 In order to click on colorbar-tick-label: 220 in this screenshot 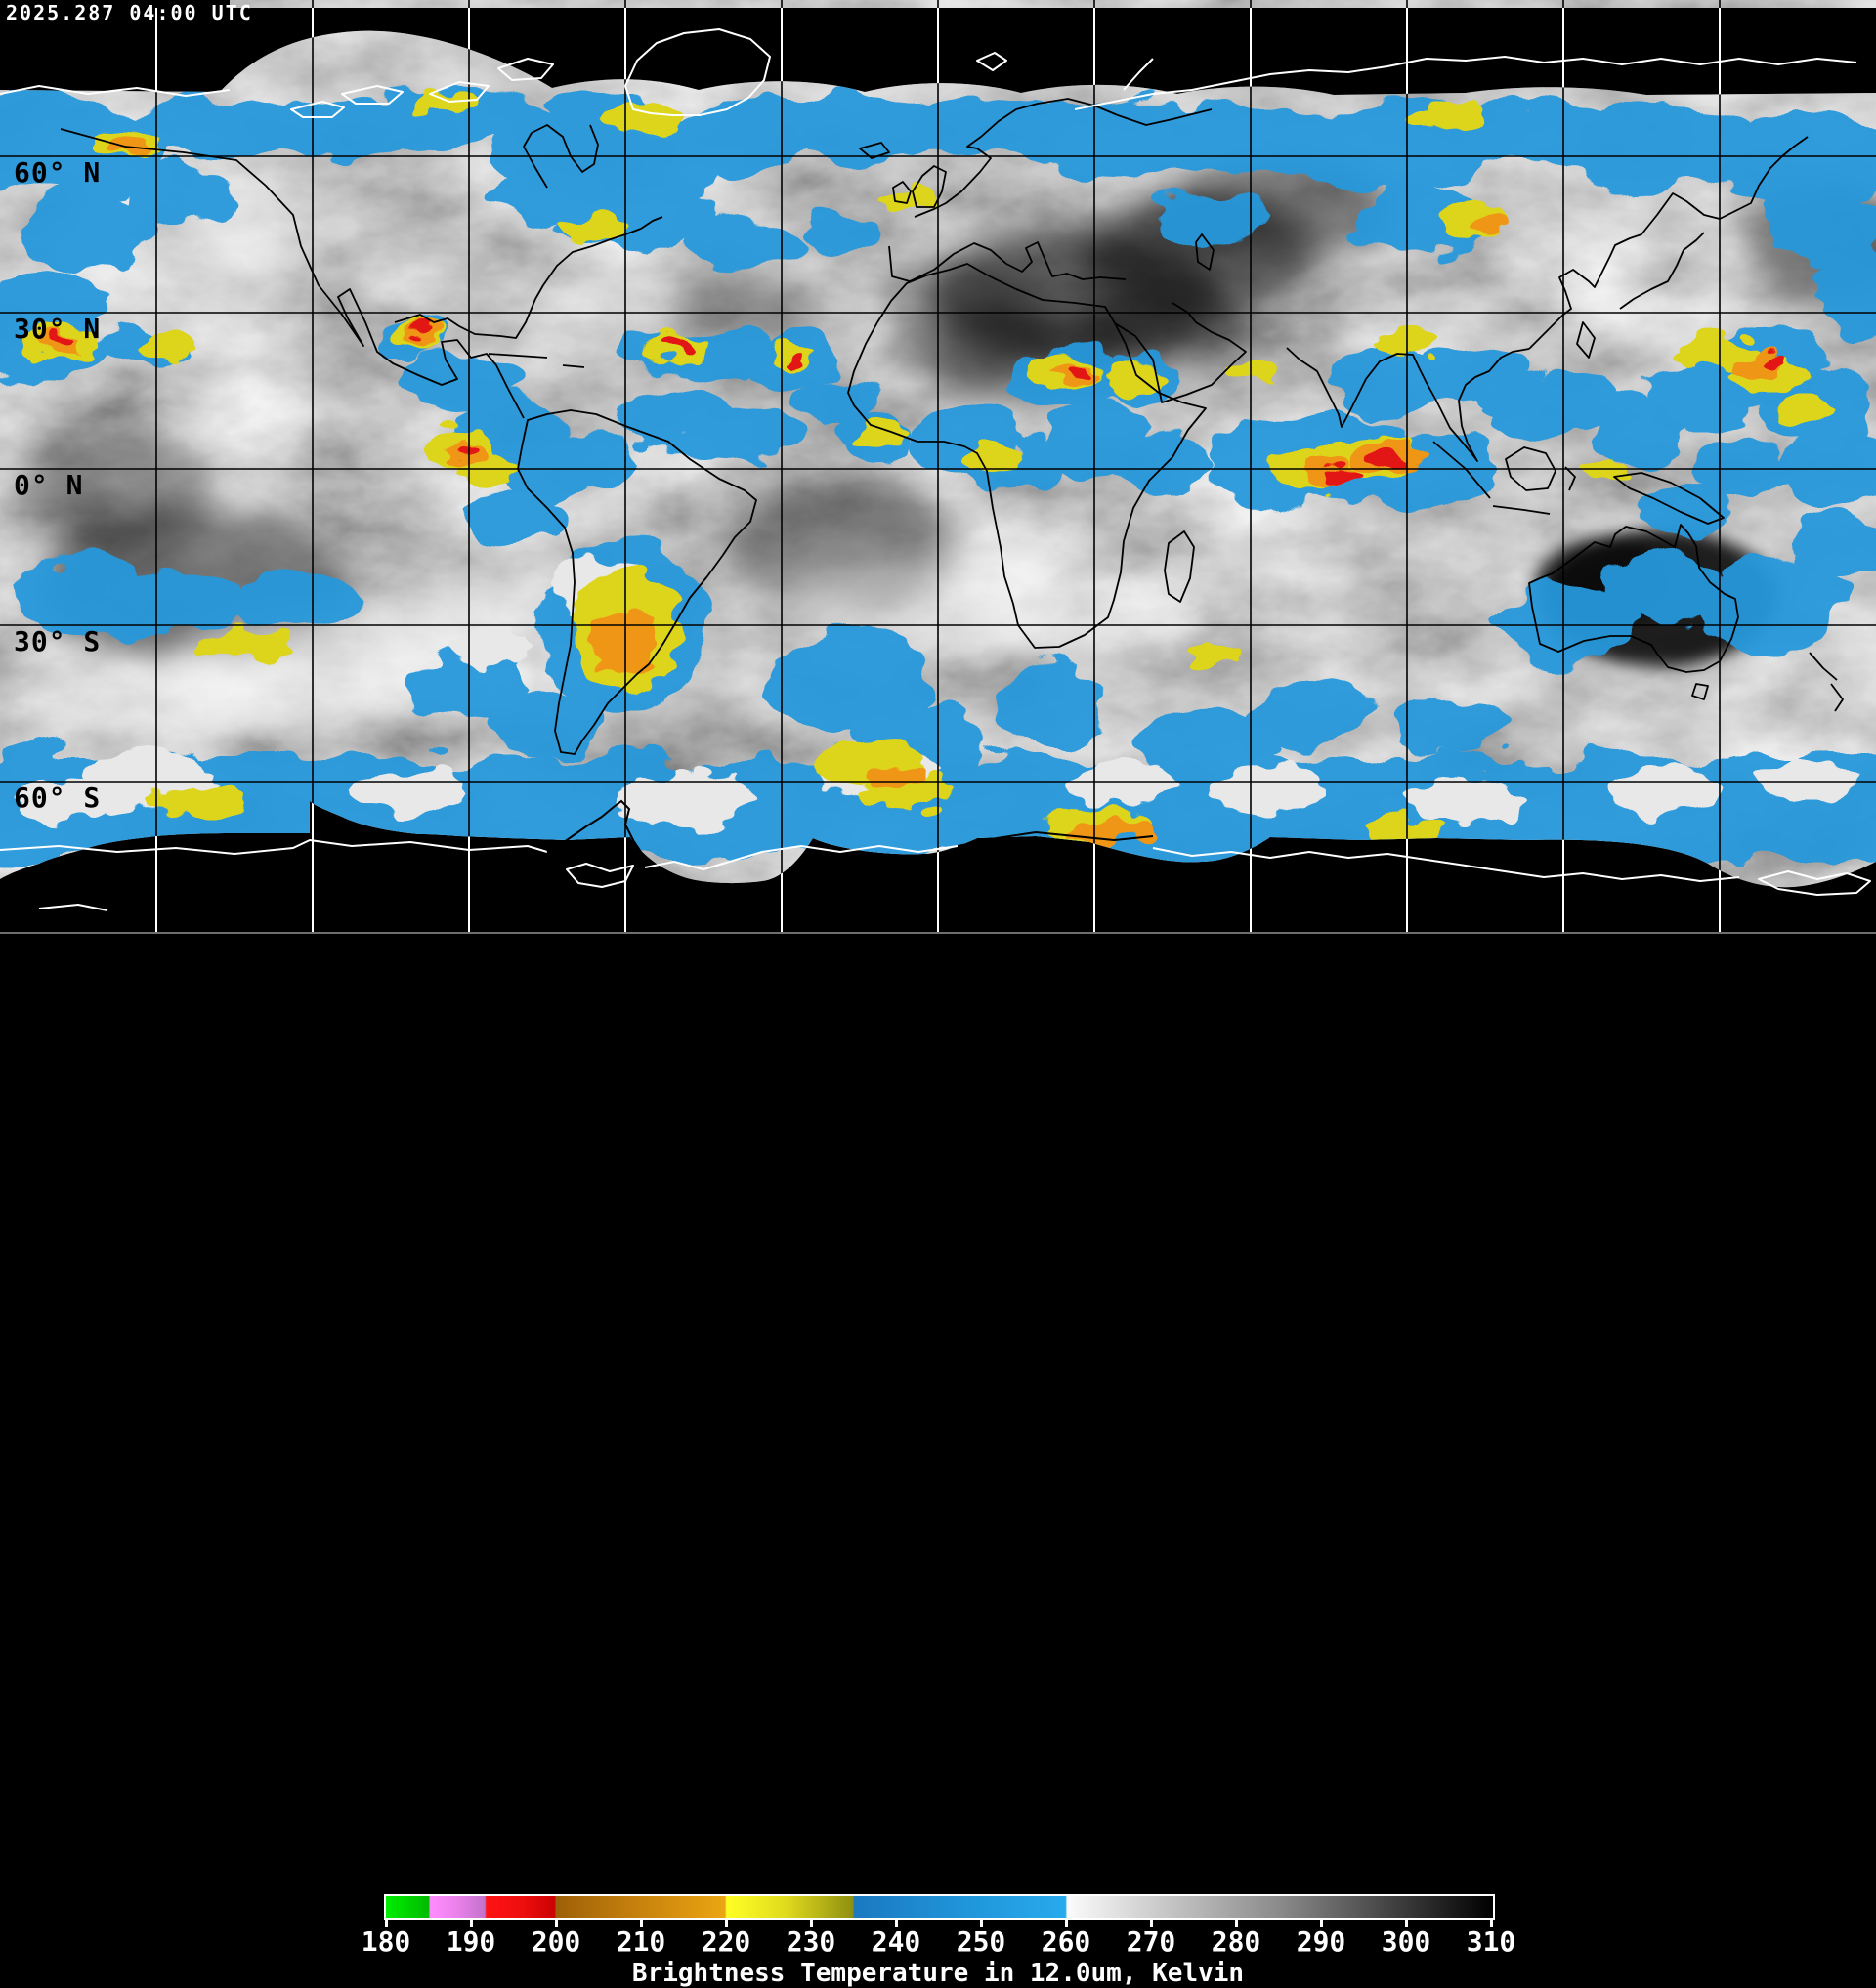, I will do `click(726, 1941)`.